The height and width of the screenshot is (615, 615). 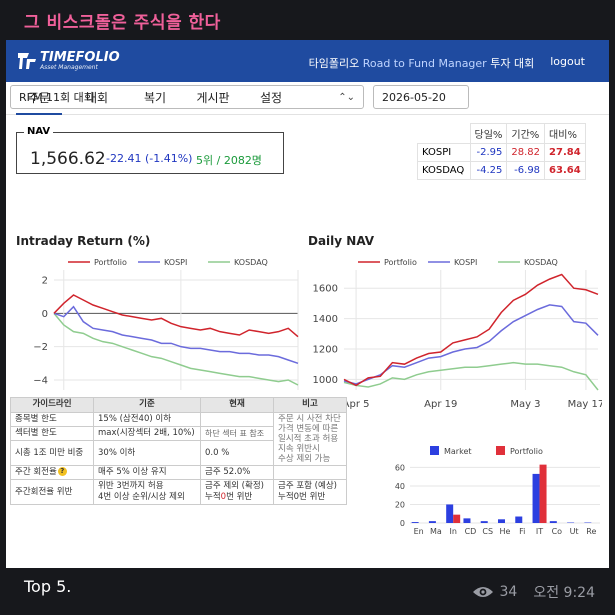 I want to click on tab-board: 게시판, so click(x=213, y=98).